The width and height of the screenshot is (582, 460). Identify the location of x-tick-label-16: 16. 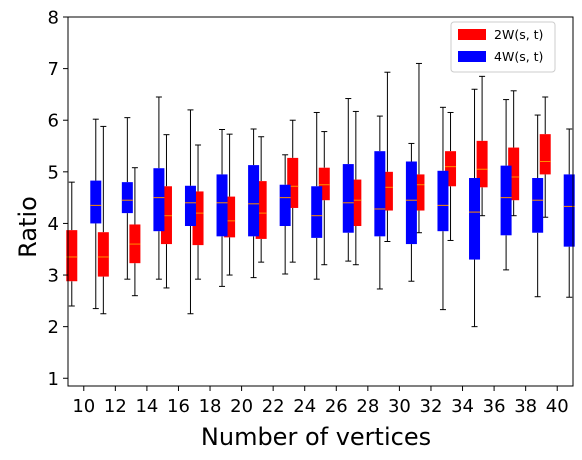
(178, 406).